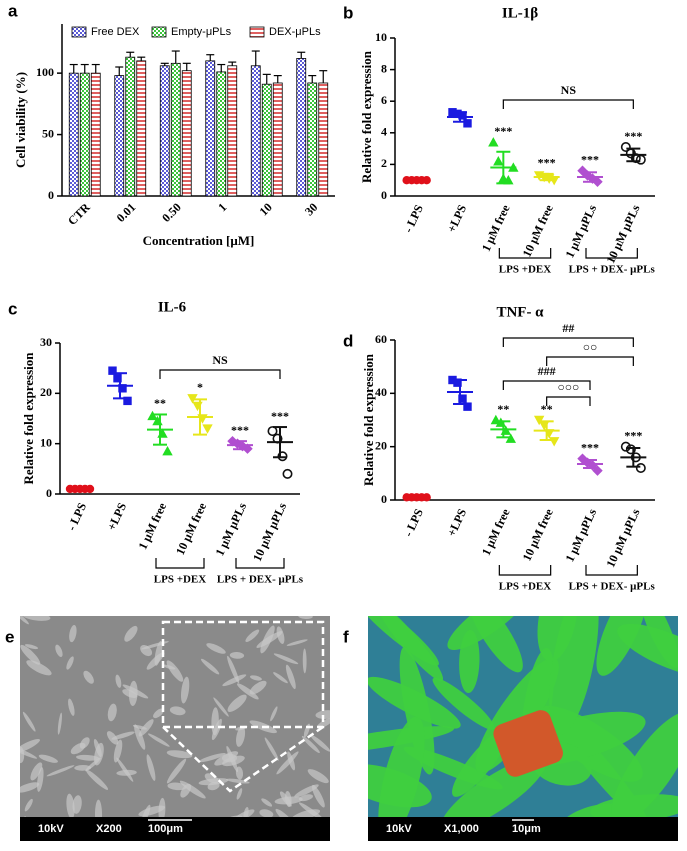 The height and width of the screenshot is (851, 687). Describe the element at coordinates (9, 636) in the screenshot. I see `panel-letter: e` at that location.